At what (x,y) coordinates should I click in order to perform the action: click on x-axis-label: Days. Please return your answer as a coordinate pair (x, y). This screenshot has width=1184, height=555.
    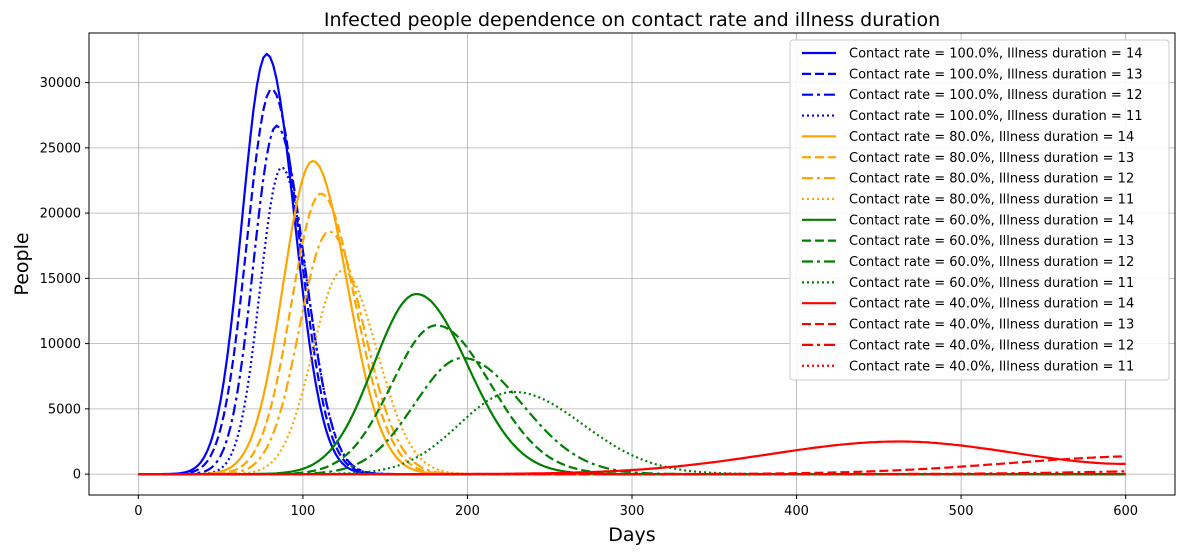
    Looking at the image, I should click on (631, 535).